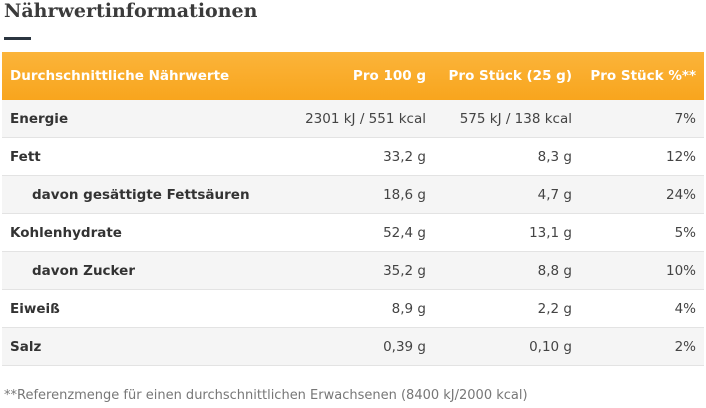 The image size is (706, 408). What do you see at coordinates (507, 308) in the screenshot?
I see `cell: 2,2 g` at bounding box center [507, 308].